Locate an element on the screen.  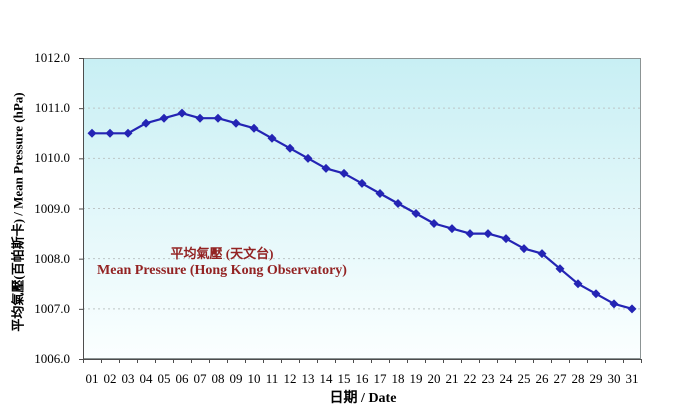
x-tick-label: 20 is located at coordinates (434, 378).